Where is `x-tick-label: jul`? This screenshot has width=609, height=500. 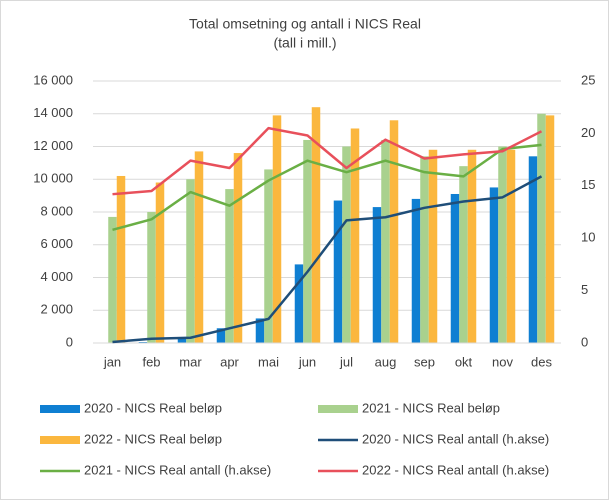 x-tick-label: jul is located at coordinates (346, 361).